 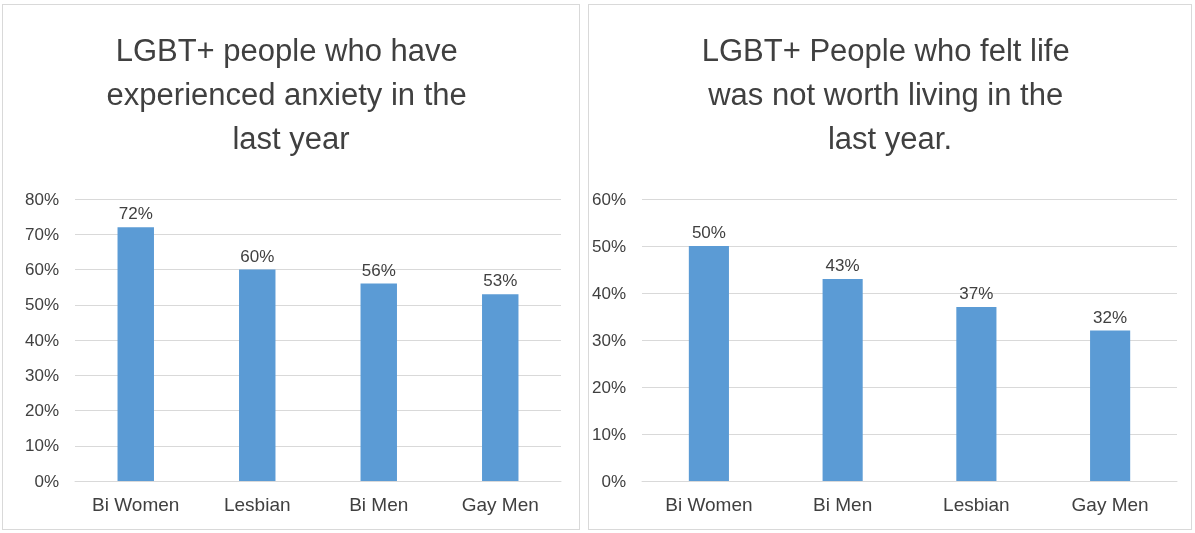 What do you see at coordinates (890, 94) in the screenshot?
I see `chart-title: LGBT+ People who felt life was not worth living in the last year.` at bounding box center [890, 94].